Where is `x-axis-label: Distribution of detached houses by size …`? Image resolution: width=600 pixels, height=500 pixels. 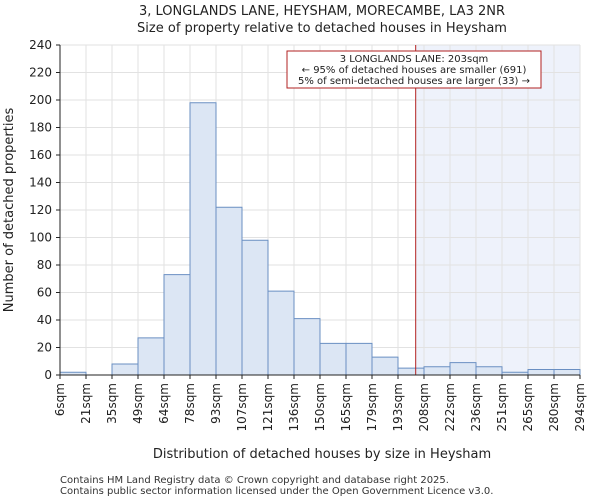
x-axis-label: Distribution of detached houses by size … is located at coordinates (322, 454).